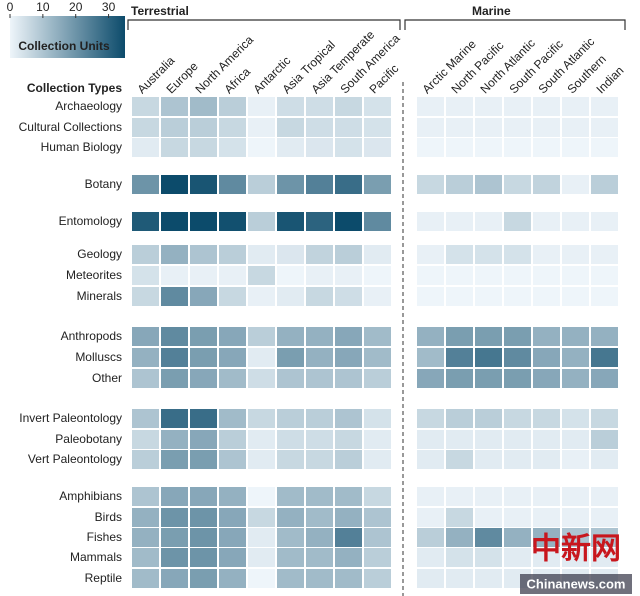 Image resolution: width=640 pixels, height=596 pixels. Describe the element at coordinates (90, 221) in the screenshot. I see `y-tick-label: Entomology` at that location.